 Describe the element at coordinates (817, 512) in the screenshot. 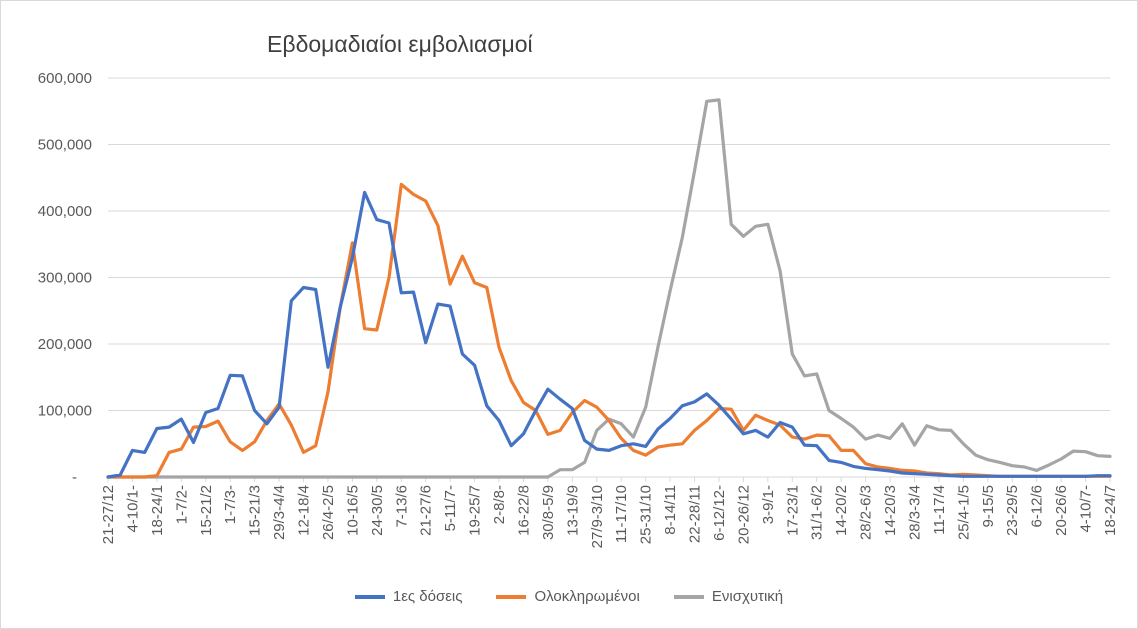

I see `x-tick-label: 31/1-6/2` at that location.